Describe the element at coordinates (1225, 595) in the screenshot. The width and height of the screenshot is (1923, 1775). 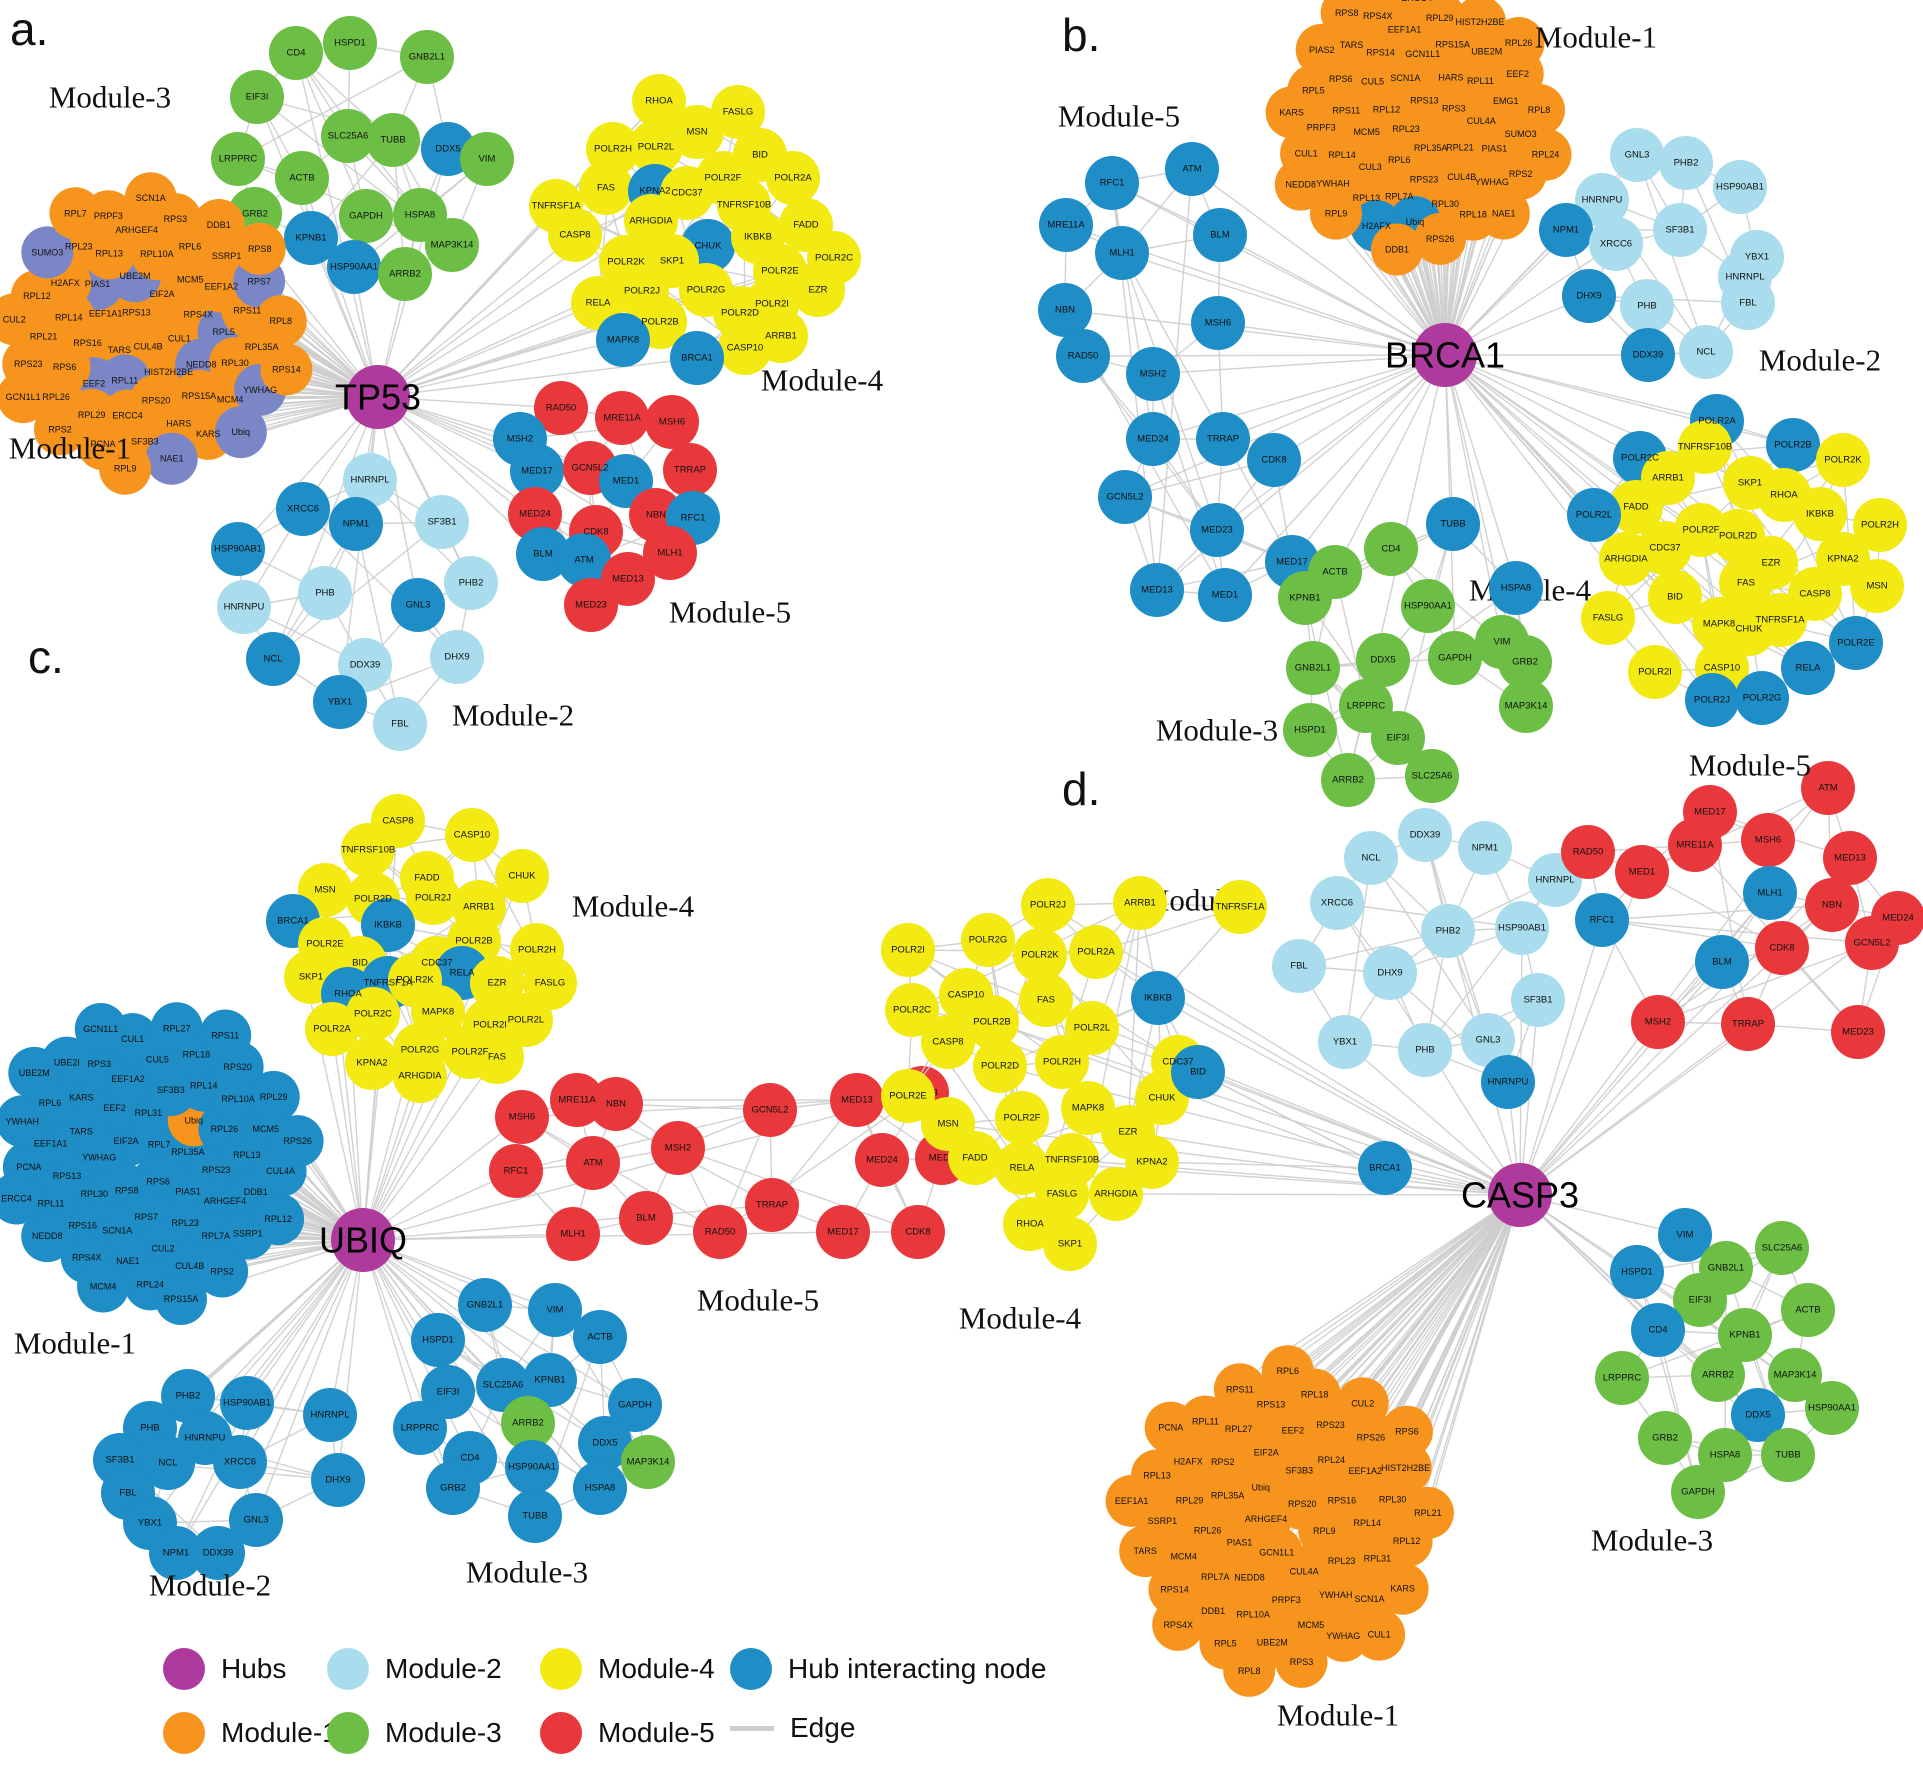
I see `node-label: MED1` at that location.